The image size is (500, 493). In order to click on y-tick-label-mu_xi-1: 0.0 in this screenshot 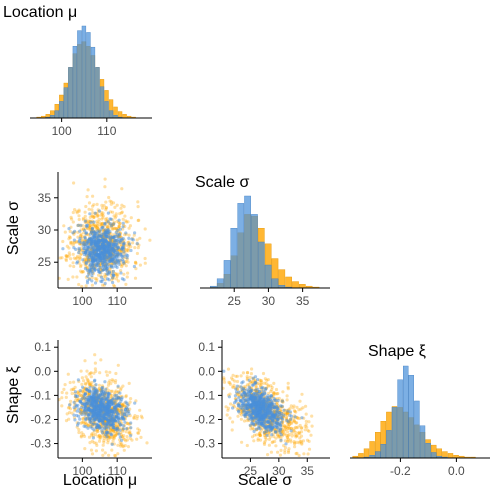, I will do `click(42, 371)`.